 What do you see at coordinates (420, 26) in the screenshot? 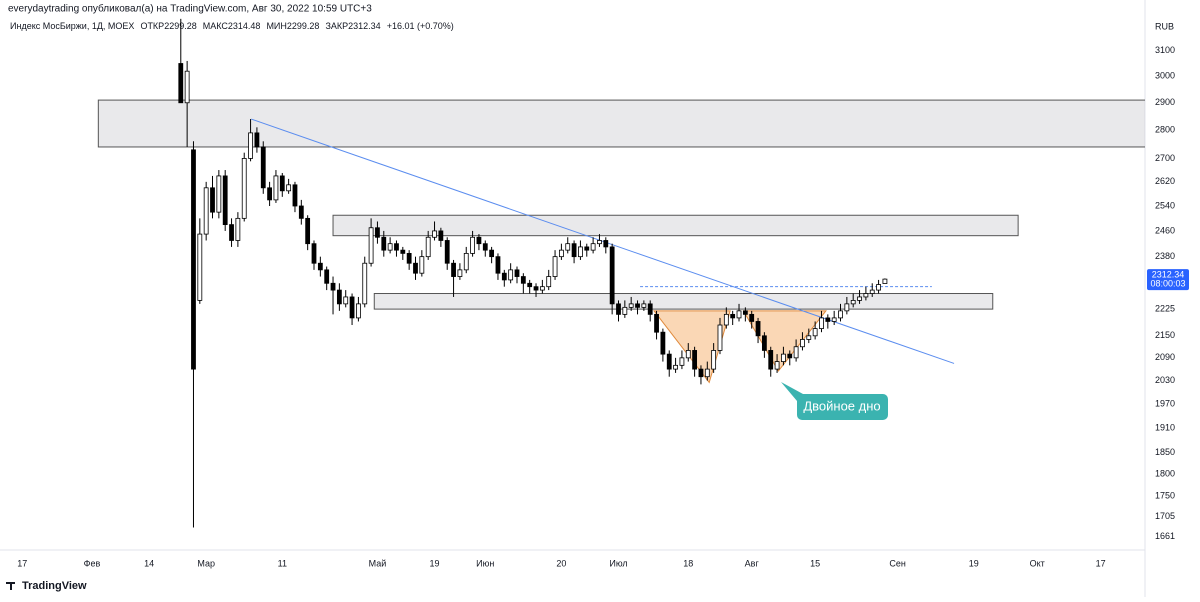
I see `change: +16.01 (+0.70%)` at bounding box center [420, 26].